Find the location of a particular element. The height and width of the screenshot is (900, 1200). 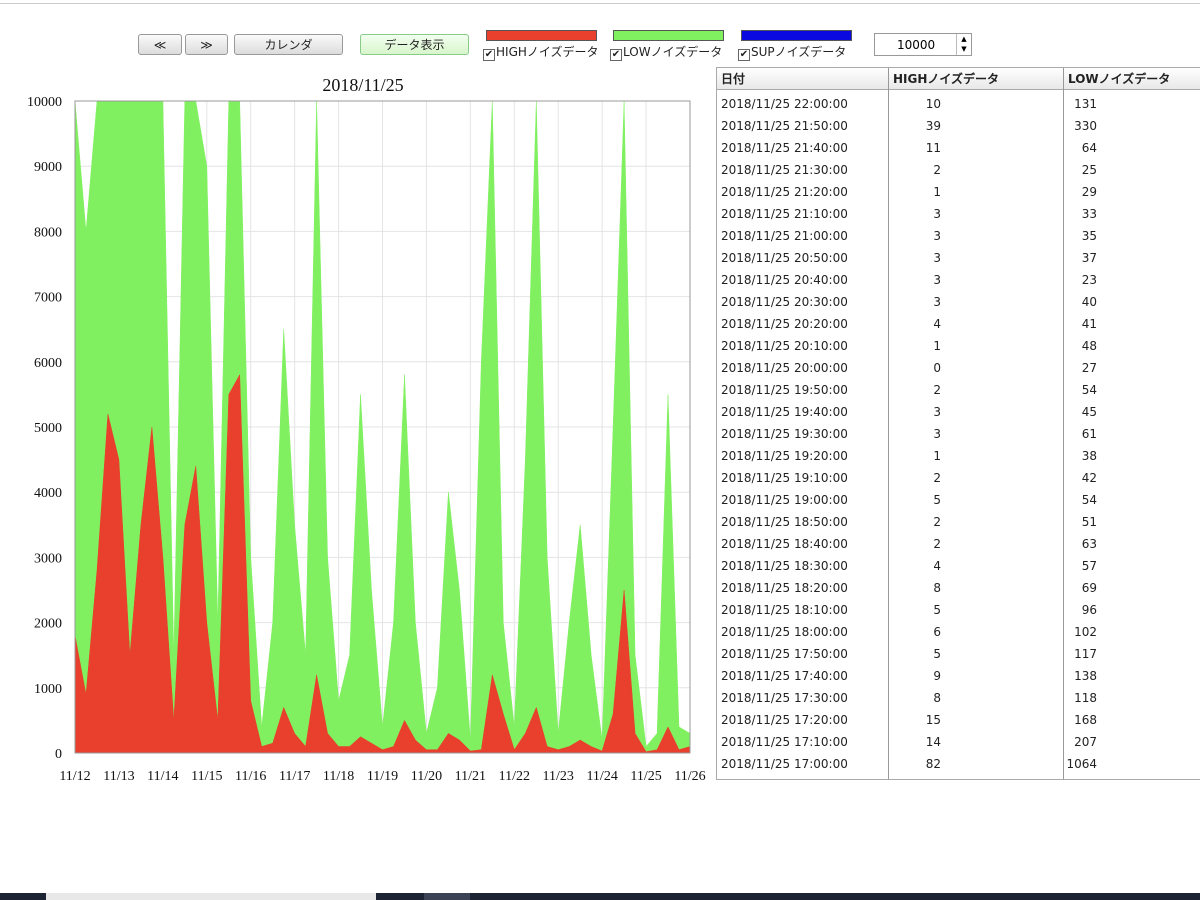

calendar-button: カレンダ is located at coordinates (288, 44).